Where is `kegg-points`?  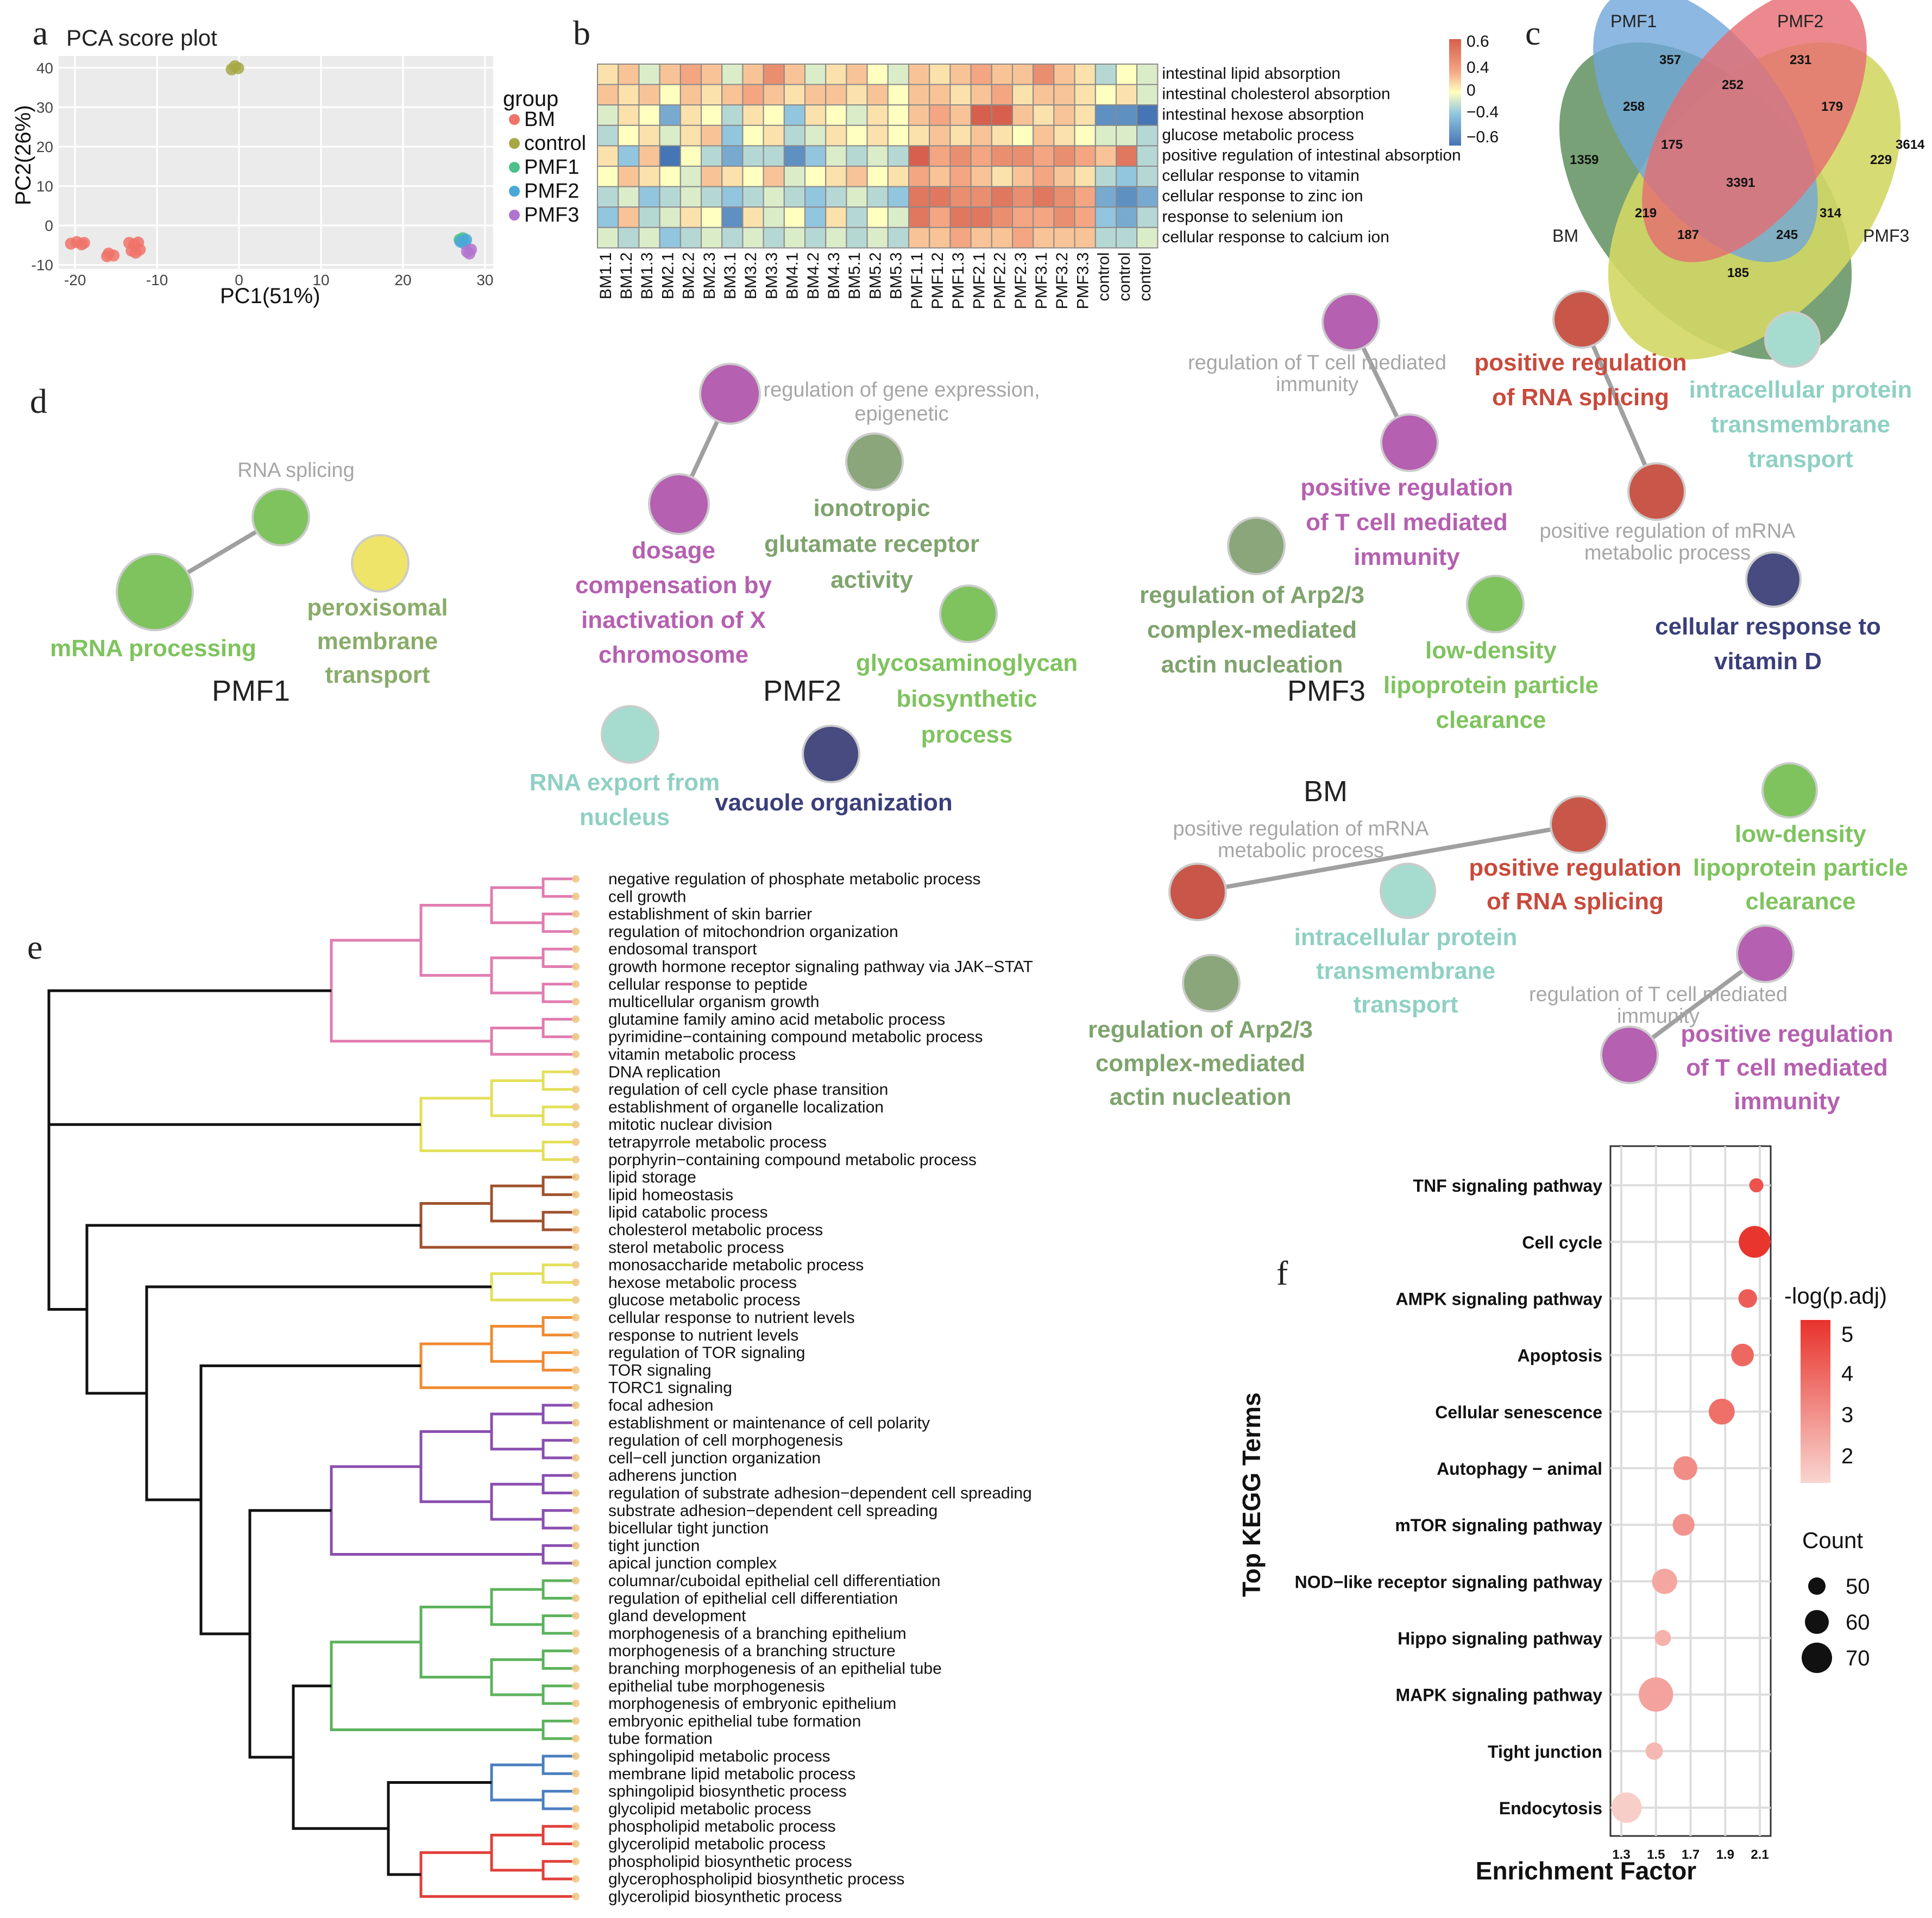 kegg-points is located at coordinates (1691, 1500).